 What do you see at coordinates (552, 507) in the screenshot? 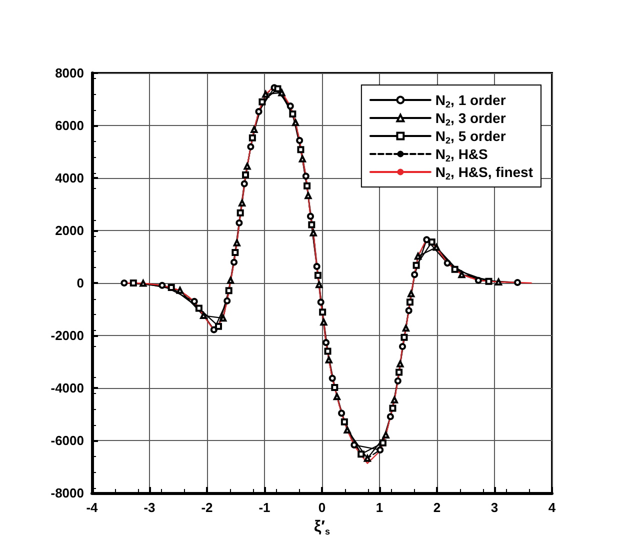
I see `x-tick-label: 4` at bounding box center [552, 507].